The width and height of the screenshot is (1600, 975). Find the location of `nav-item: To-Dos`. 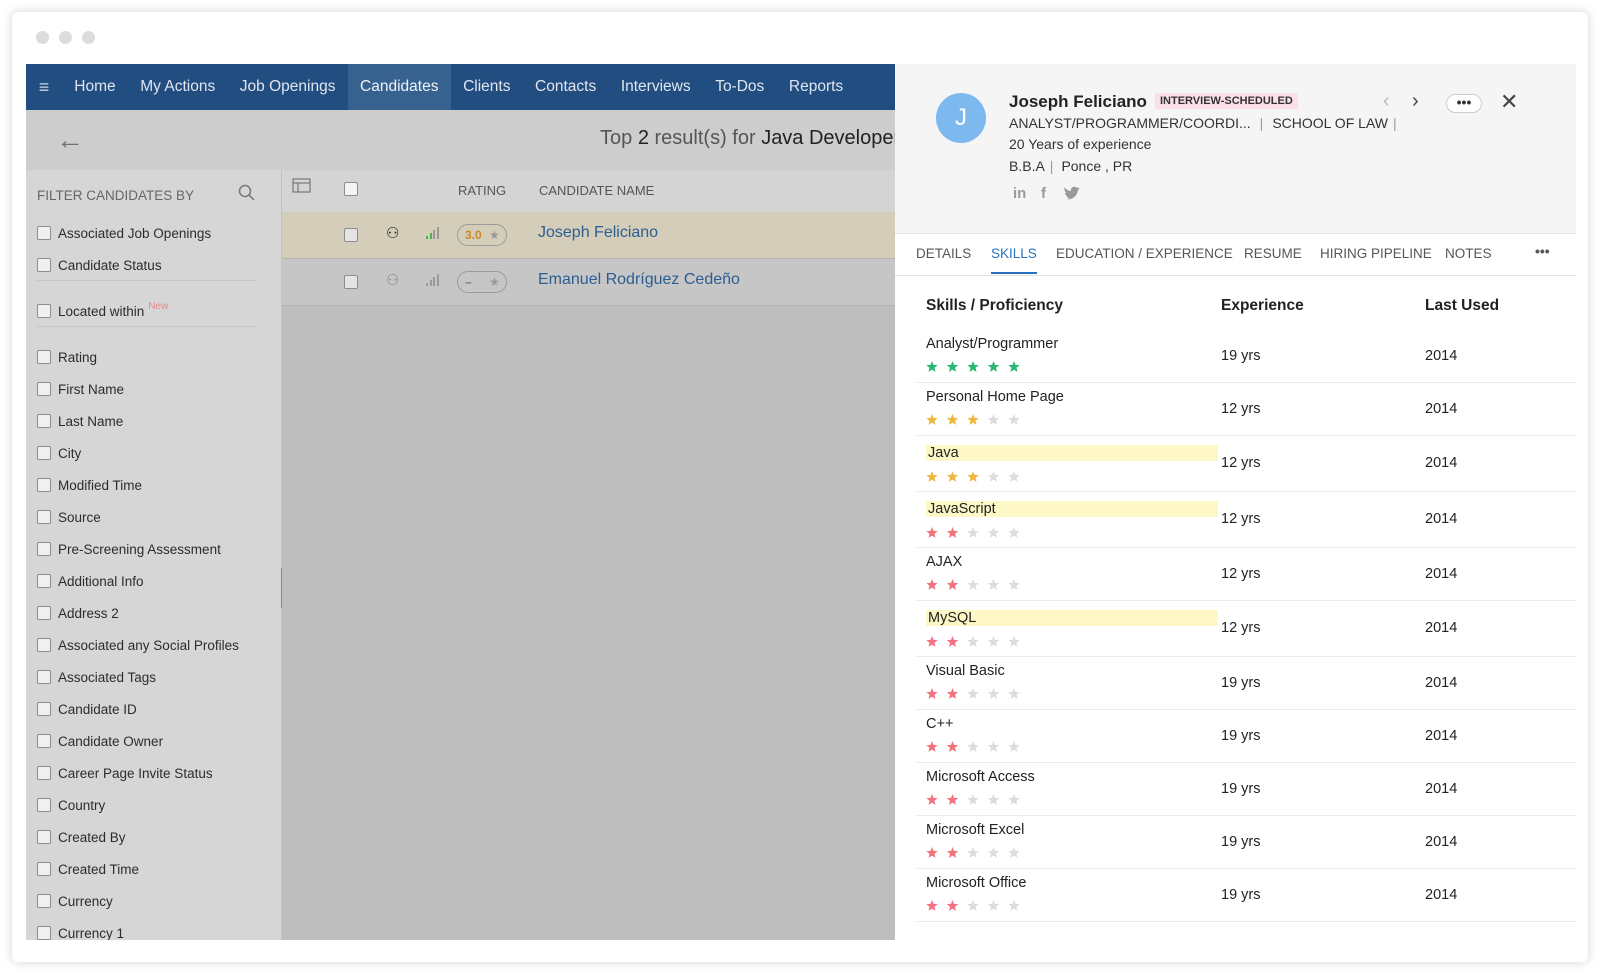

nav-item: To-Dos is located at coordinates (740, 86).